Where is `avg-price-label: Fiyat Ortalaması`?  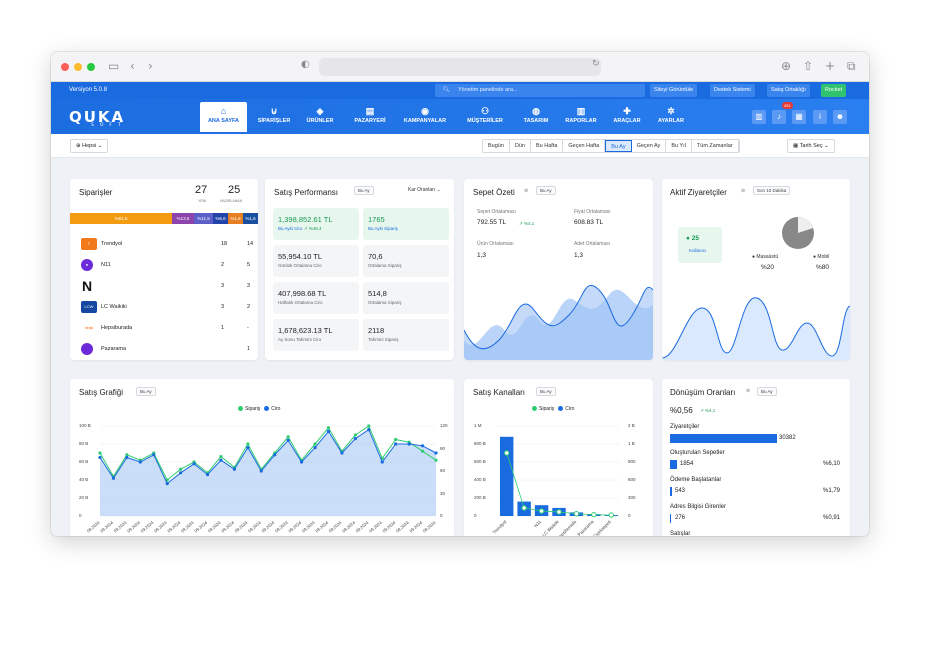 avg-price-label: Fiyat Ortalaması is located at coordinates (592, 212).